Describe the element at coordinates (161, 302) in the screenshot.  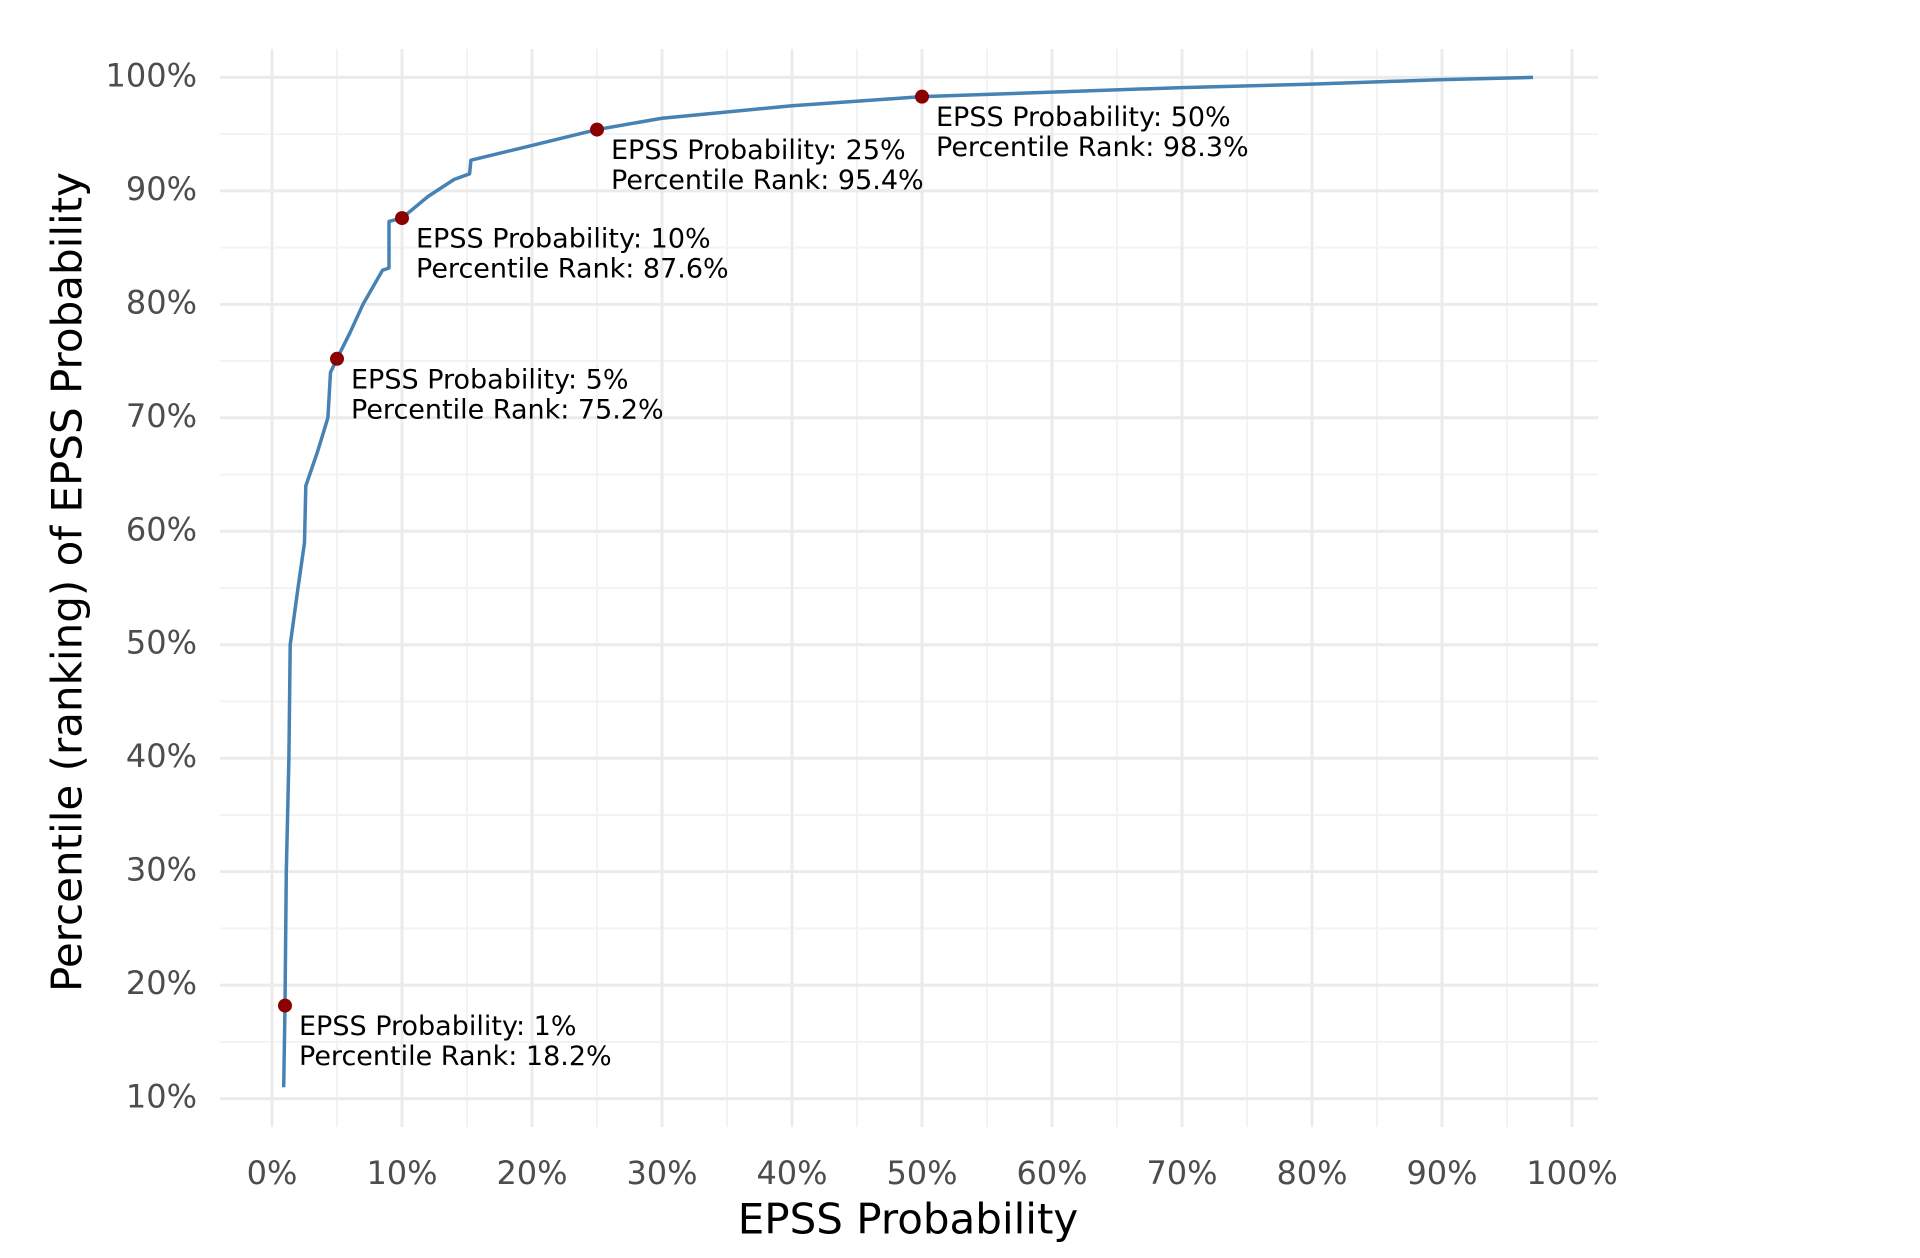
I see `y-tick-label: 80%` at that location.